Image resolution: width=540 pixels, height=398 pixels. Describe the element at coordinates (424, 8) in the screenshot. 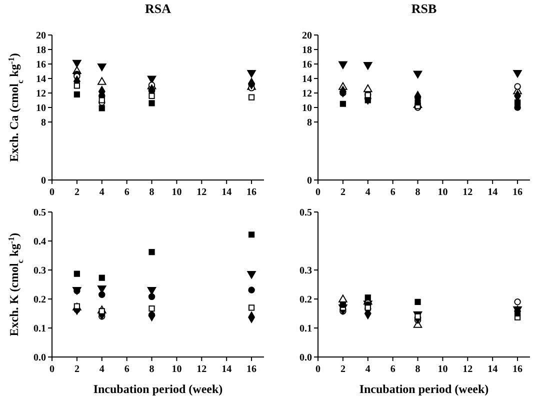

I see `chart-title: RSB` at that location.